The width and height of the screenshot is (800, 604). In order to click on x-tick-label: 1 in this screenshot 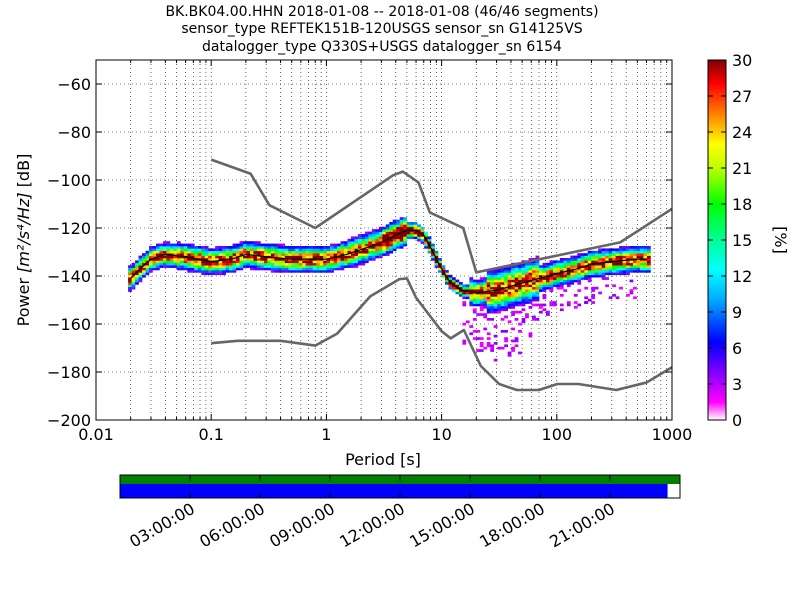, I will do `click(326, 434)`.